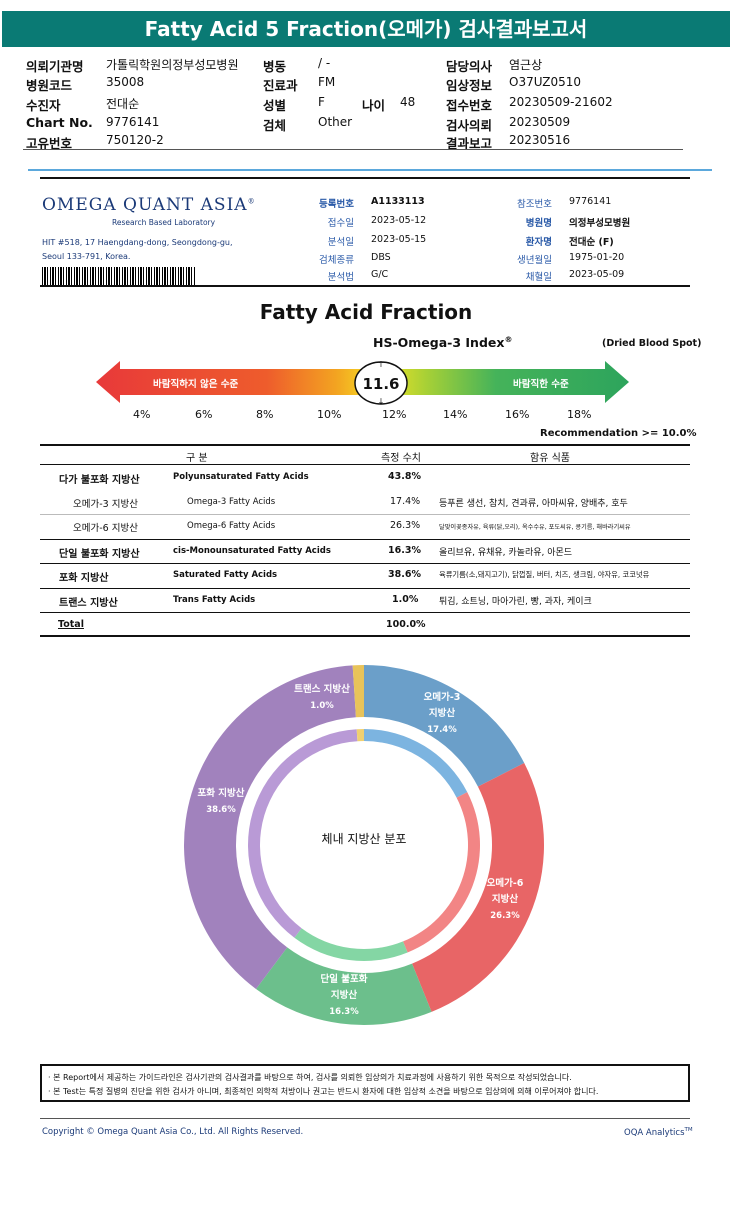 The height and width of the screenshot is (1217, 732). Describe the element at coordinates (88, 603) in the screenshot. I see `row-kr: 트랜스 지방산` at that location.